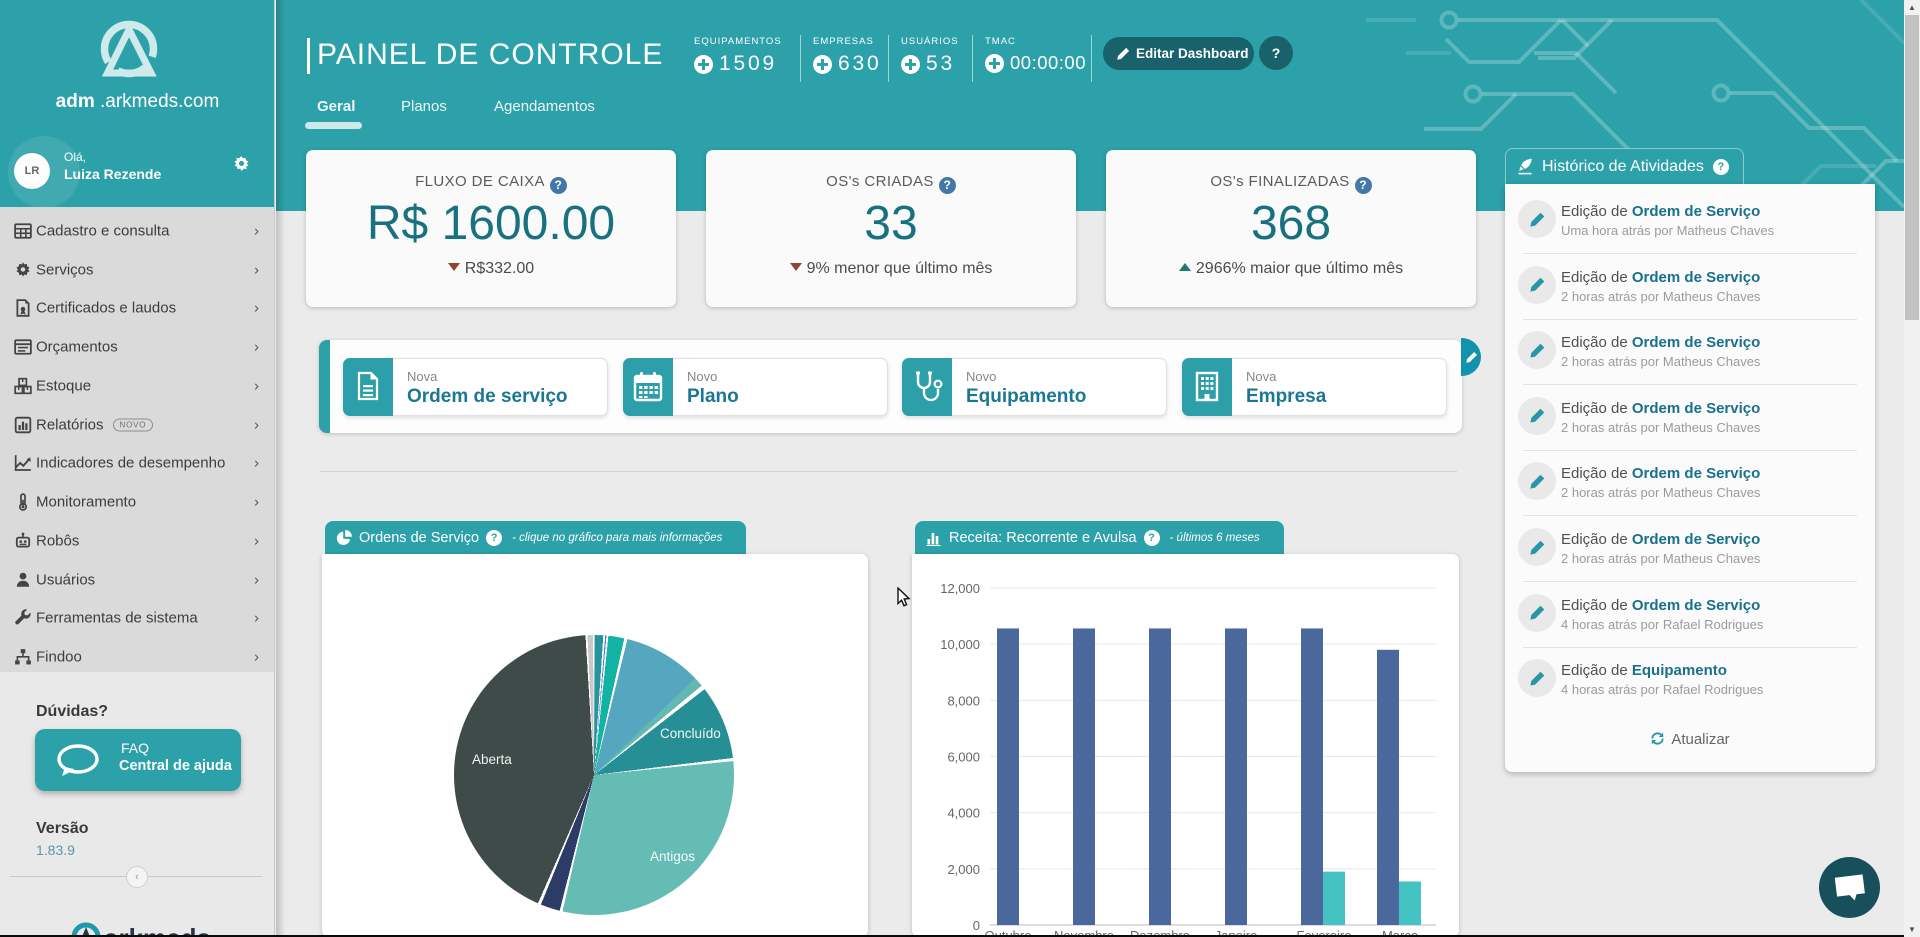  What do you see at coordinates (1400, 932) in the screenshot?
I see `svg-text: Março` at bounding box center [1400, 932].